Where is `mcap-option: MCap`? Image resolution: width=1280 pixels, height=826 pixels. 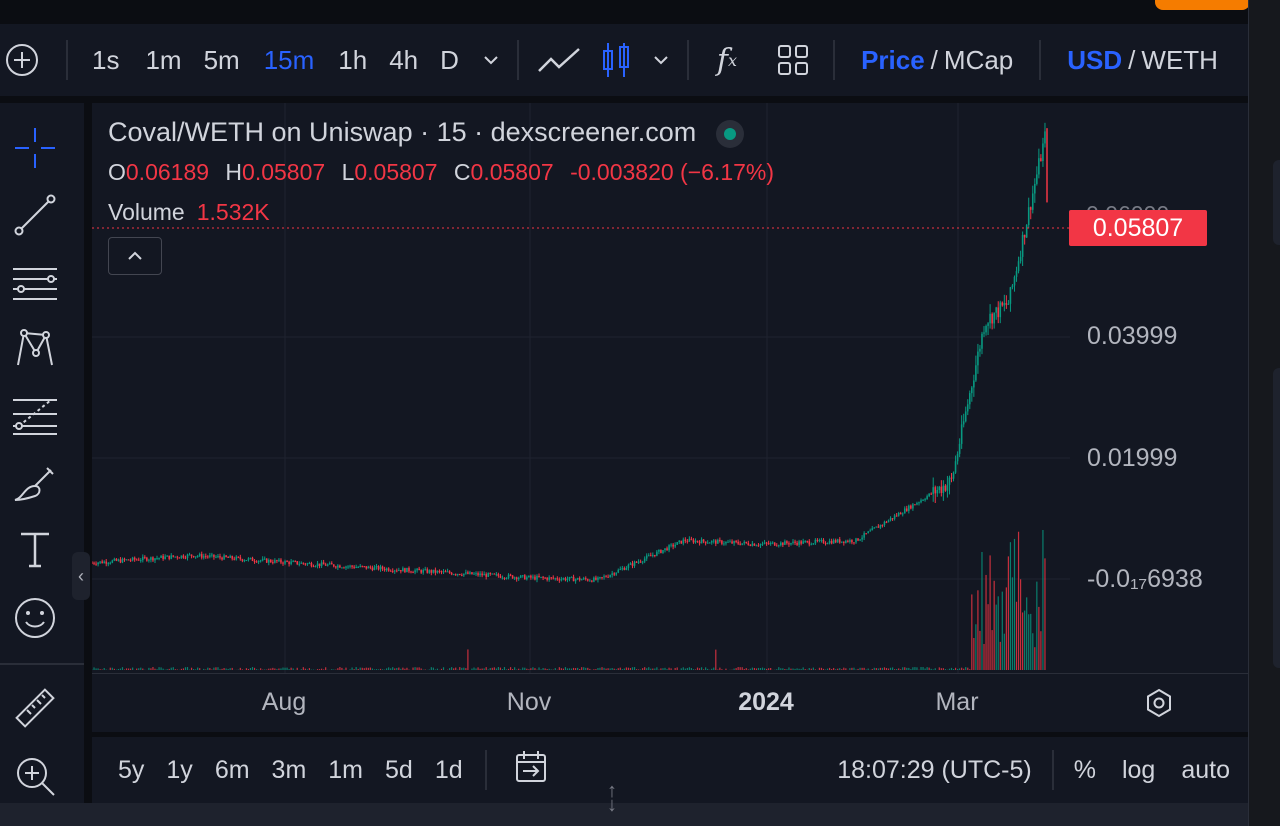
mcap-option: MCap is located at coordinates (978, 59).